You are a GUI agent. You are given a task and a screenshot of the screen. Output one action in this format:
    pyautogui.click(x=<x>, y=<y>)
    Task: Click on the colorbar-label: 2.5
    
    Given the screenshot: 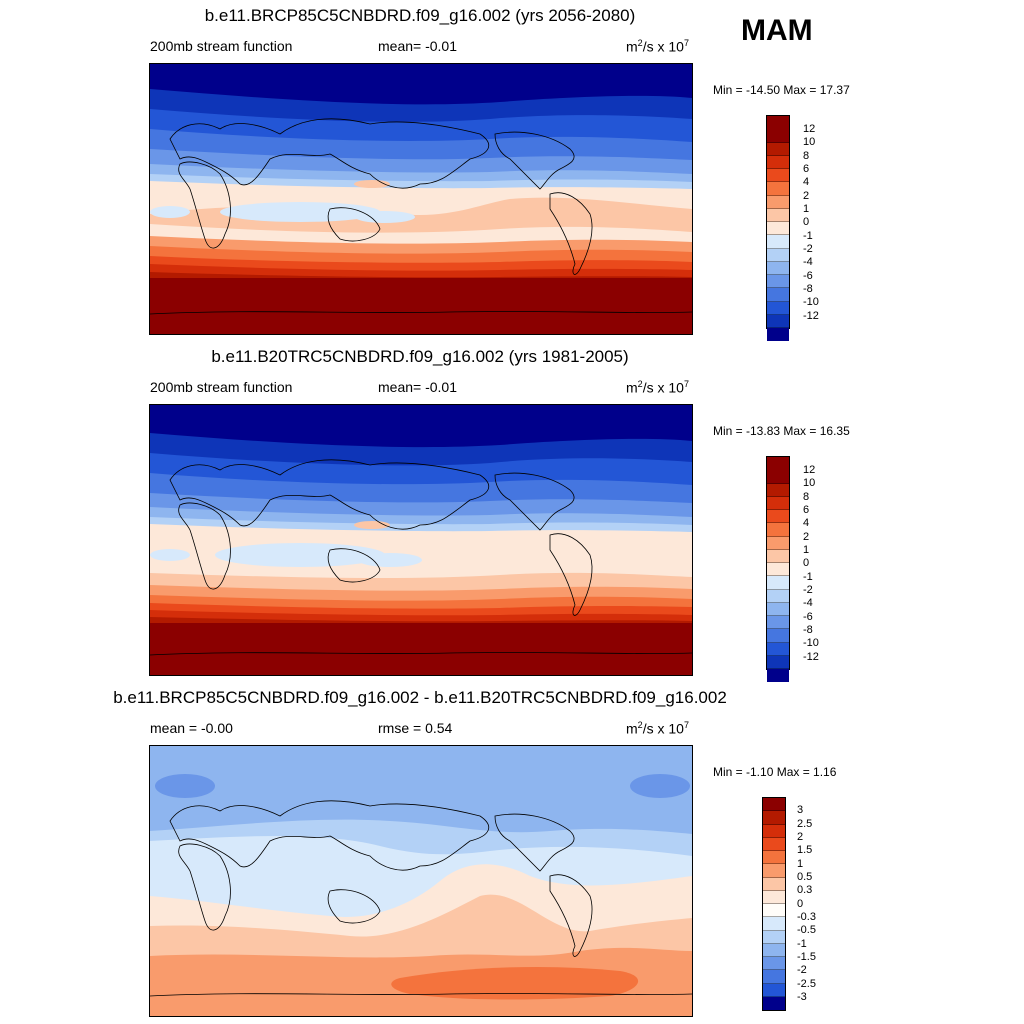 What is the action you would take?
    pyautogui.click(x=805, y=824)
    